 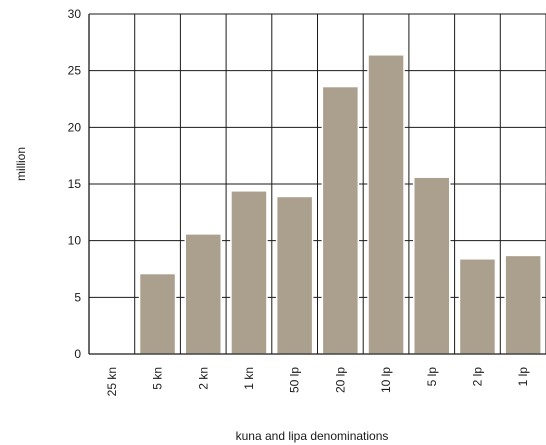 What do you see at coordinates (249, 378) in the screenshot?
I see `x-tick-label: 1 kn` at bounding box center [249, 378].